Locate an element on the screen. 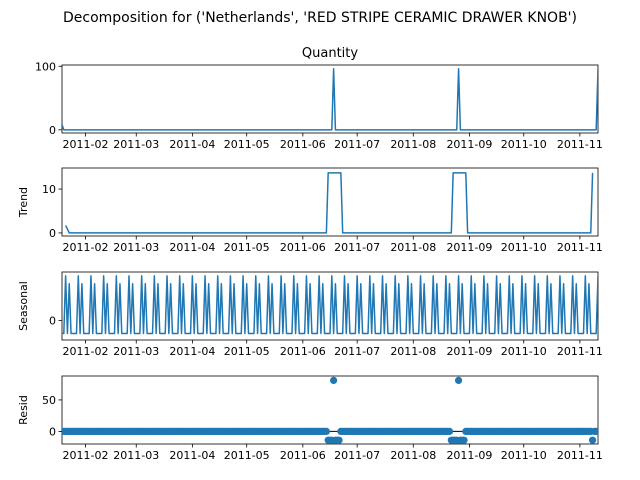  seasonal-line is located at coordinates (330, 305).